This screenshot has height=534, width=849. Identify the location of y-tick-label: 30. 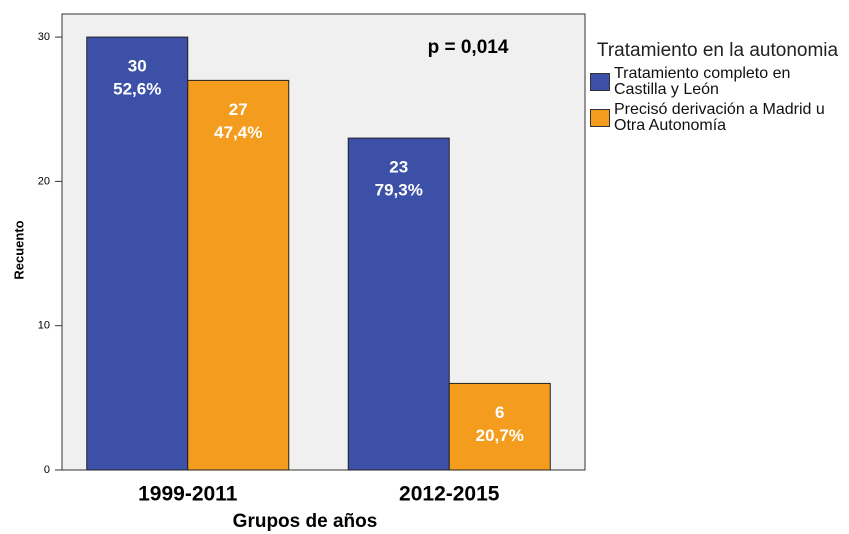
(44, 37).